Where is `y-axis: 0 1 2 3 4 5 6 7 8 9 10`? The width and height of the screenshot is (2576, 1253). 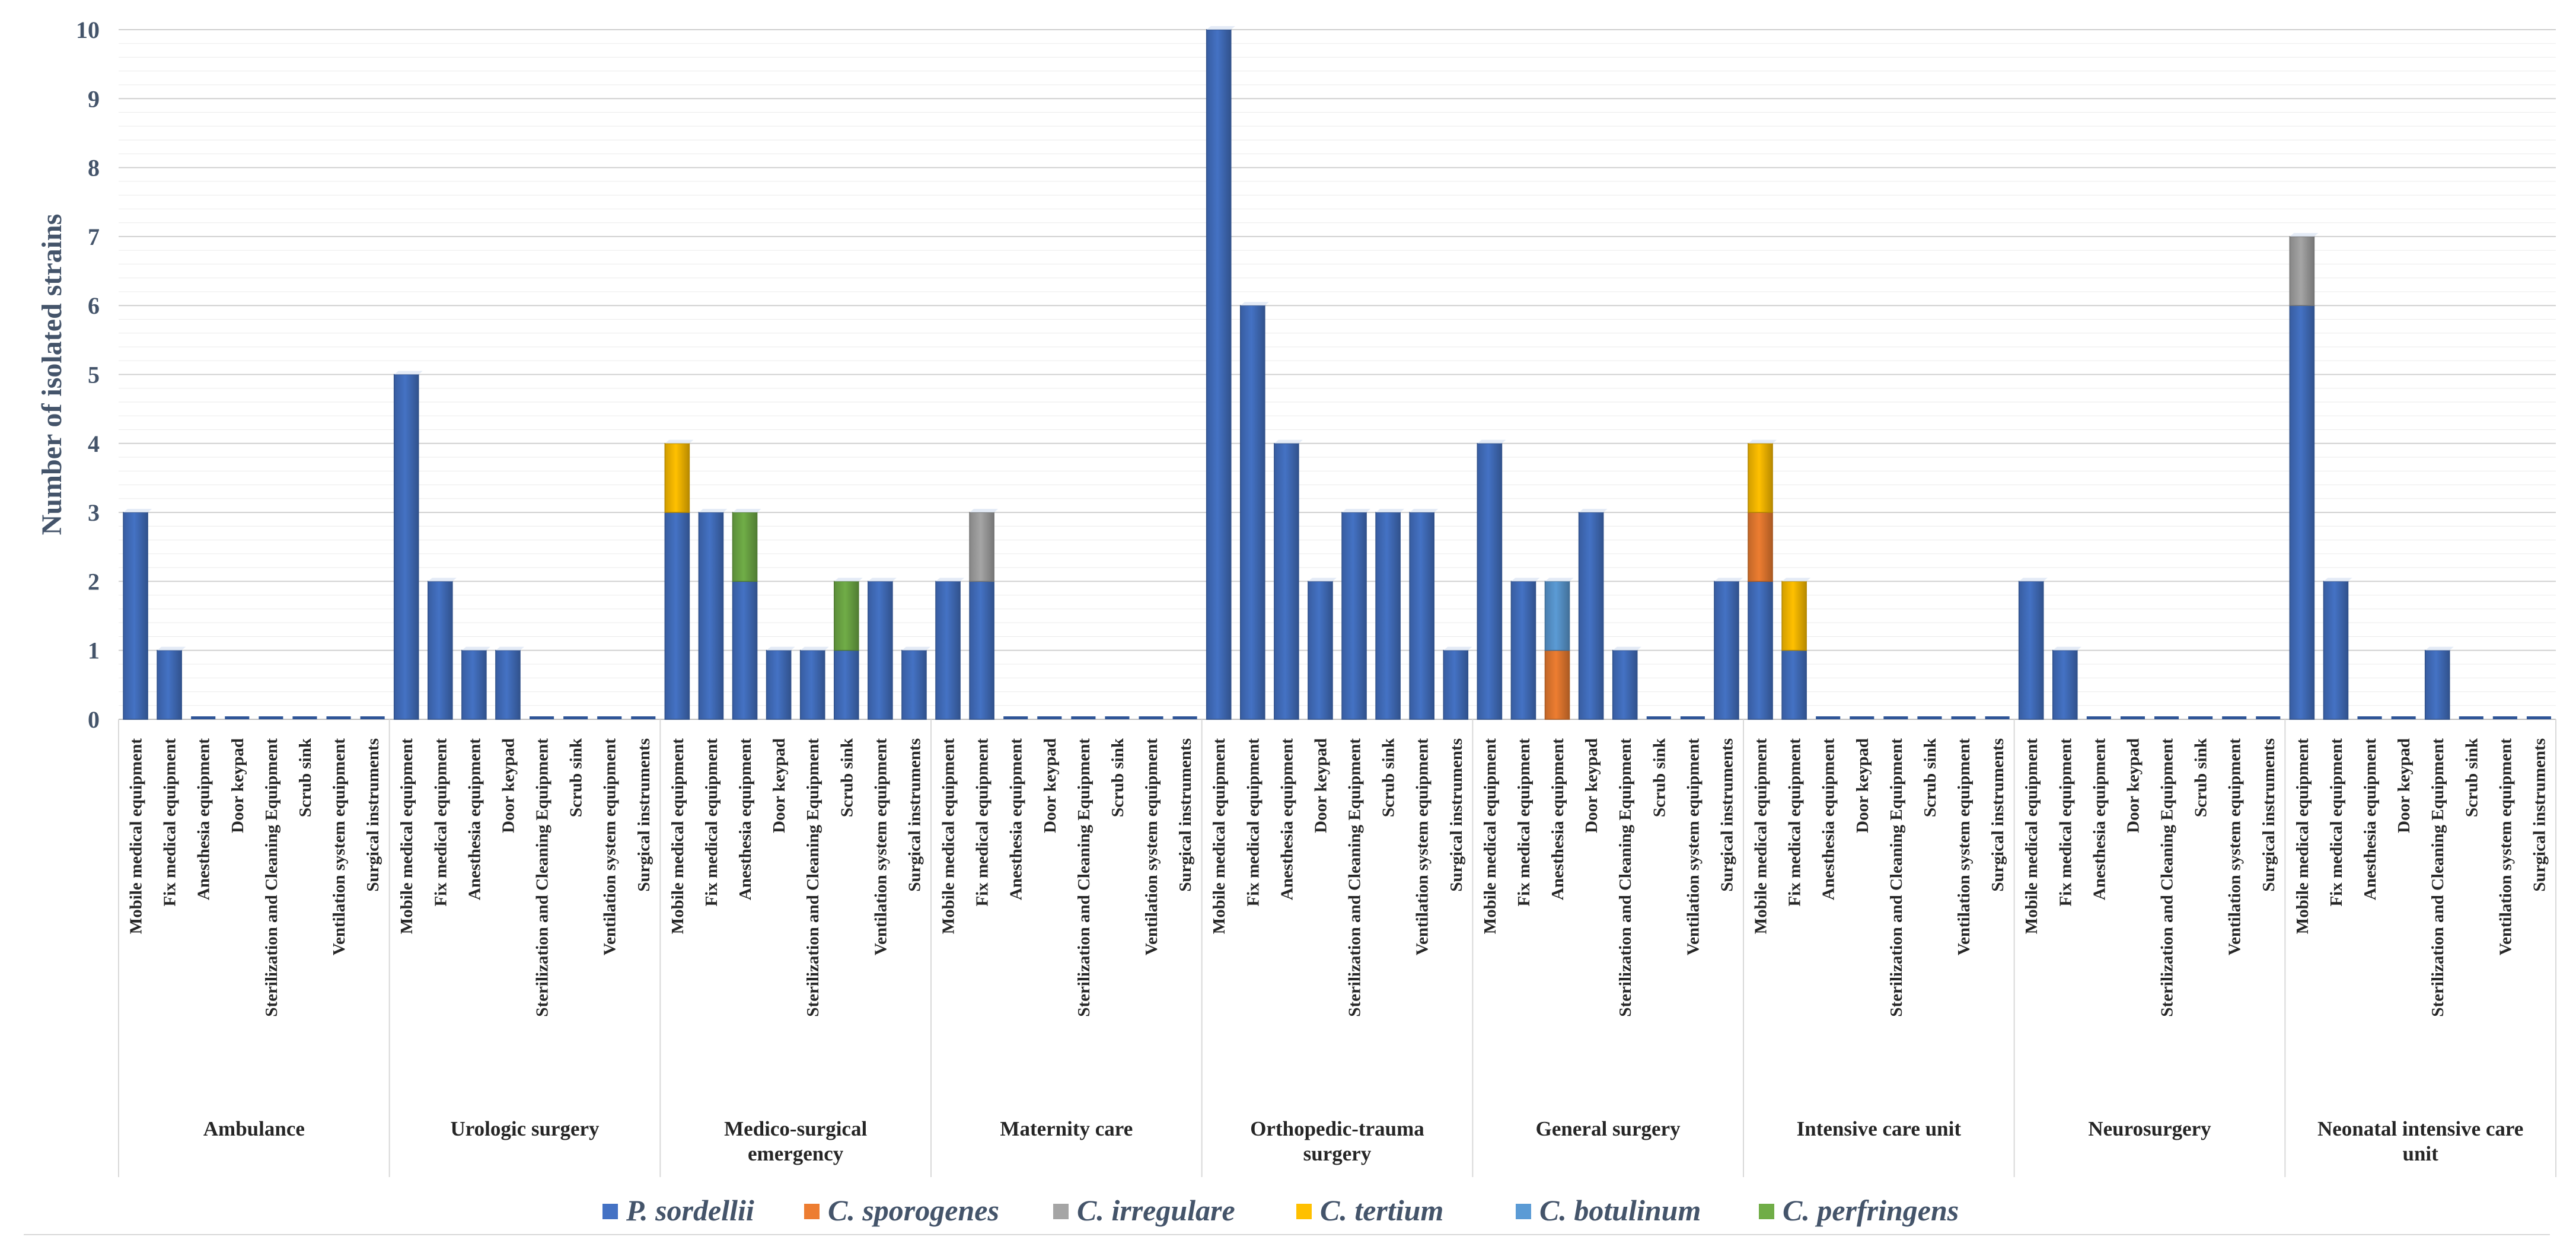 y-axis: 0 1 2 3 4 5 6 7 8 9 10 is located at coordinates (88, 375).